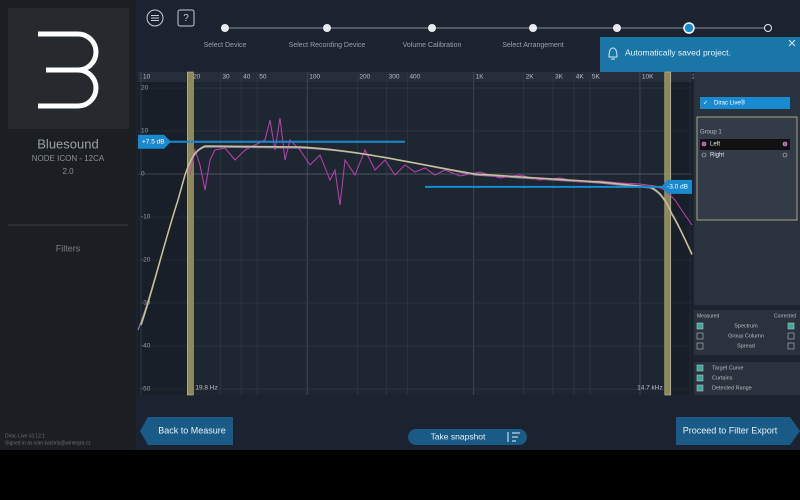 Image resolution: width=800 pixels, height=500 pixels. Describe the element at coordinates (146, 260) in the screenshot. I see `y-tick-label: -20` at that location.